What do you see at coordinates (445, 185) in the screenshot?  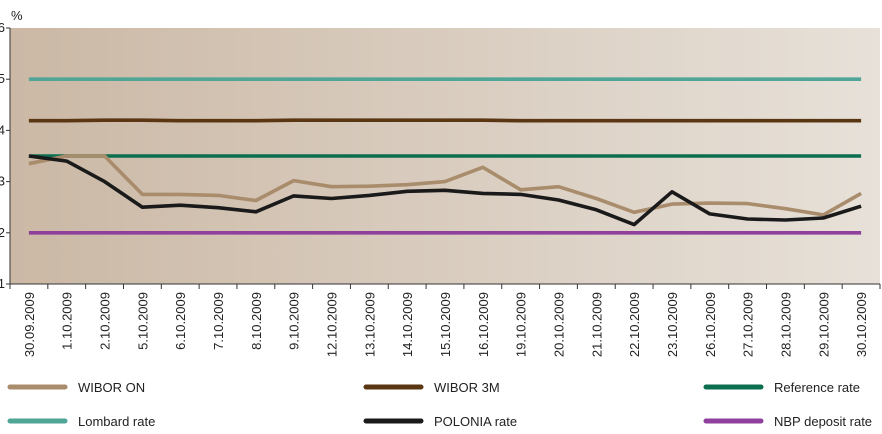 I see `series-line-wibor-on` at bounding box center [445, 185].